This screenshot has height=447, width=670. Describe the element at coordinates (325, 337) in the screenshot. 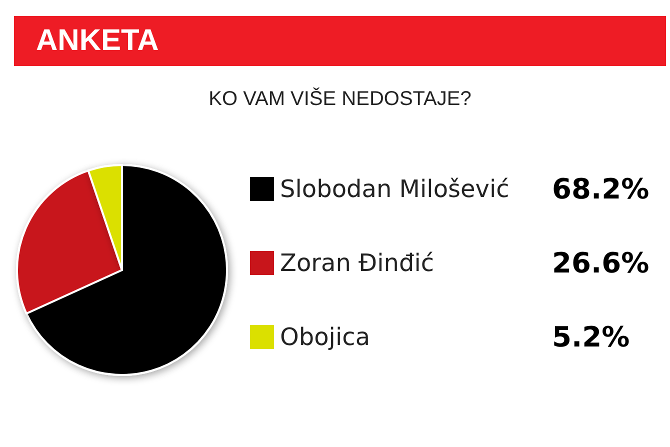

I see `legend-label: Obojica` at that location.